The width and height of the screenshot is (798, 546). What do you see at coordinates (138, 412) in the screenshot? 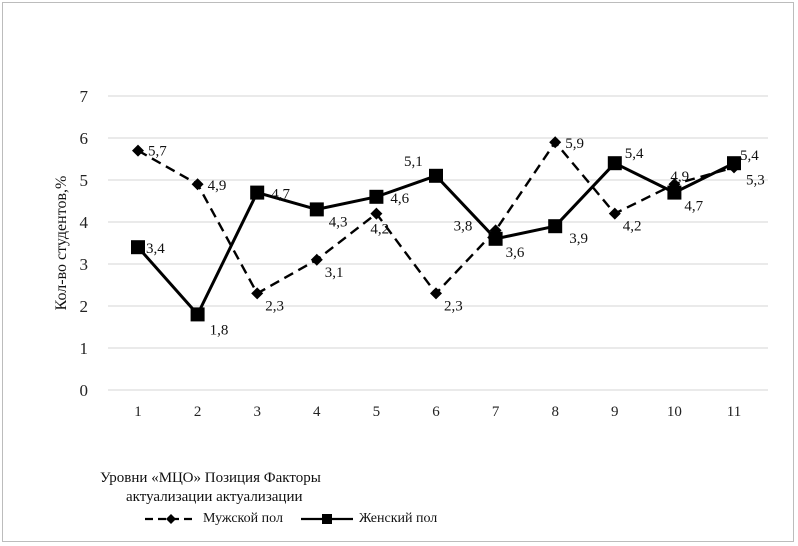
I see `x-tick-label: 1` at bounding box center [138, 412].